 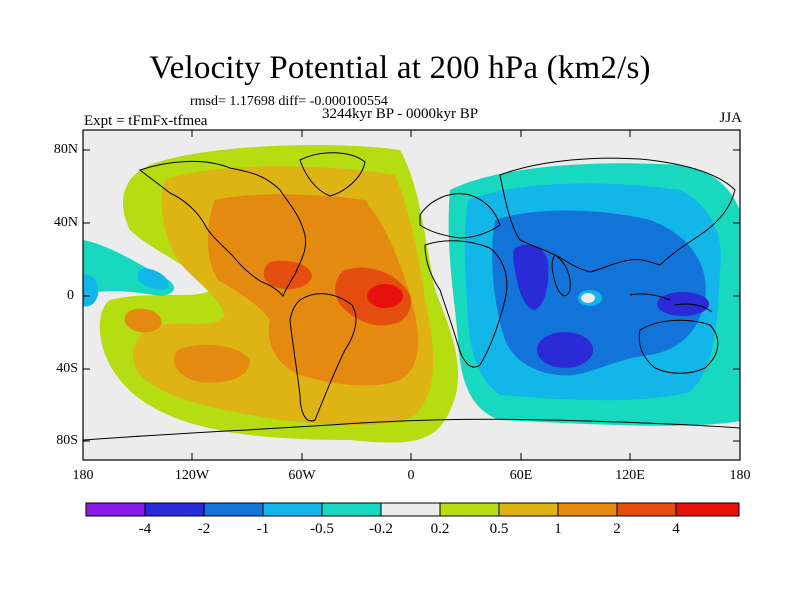 What do you see at coordinates (212, 363) in the screenshot?
I see `pos-lobe-south-pacific` at bounding box center [212, 363].